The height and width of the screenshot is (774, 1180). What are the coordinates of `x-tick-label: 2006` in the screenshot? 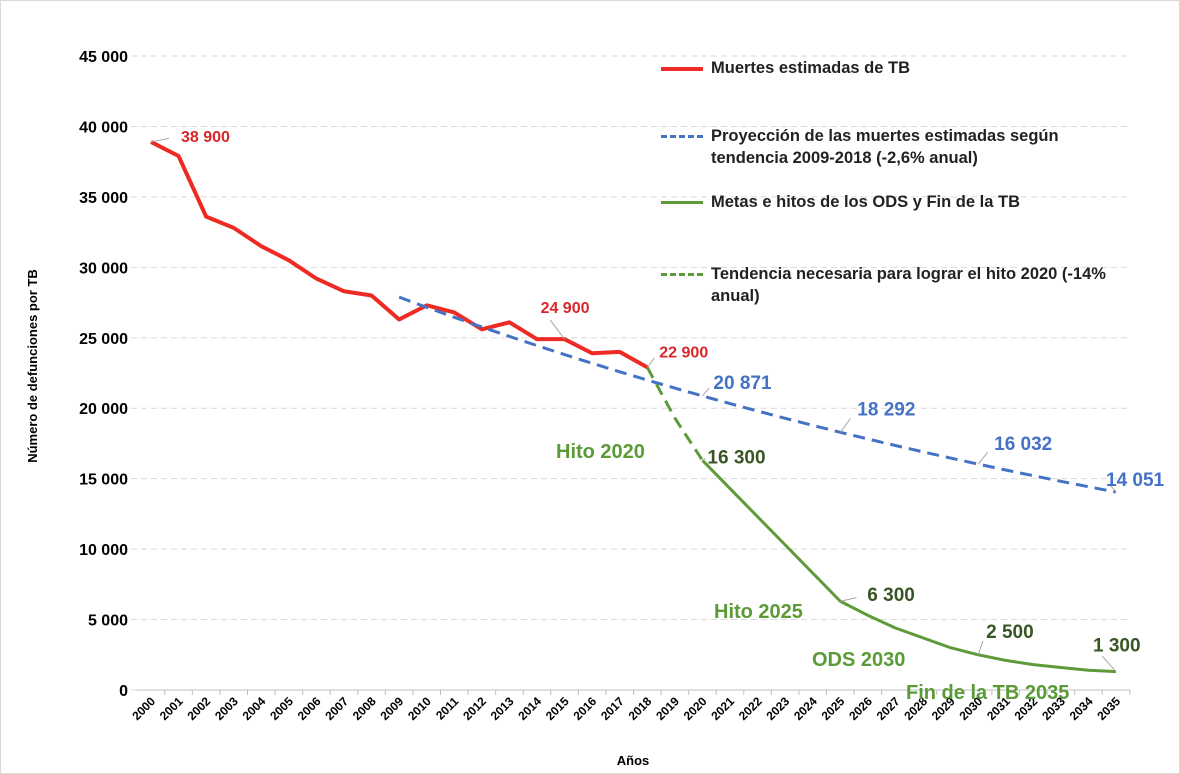 It's located at (309, 708).